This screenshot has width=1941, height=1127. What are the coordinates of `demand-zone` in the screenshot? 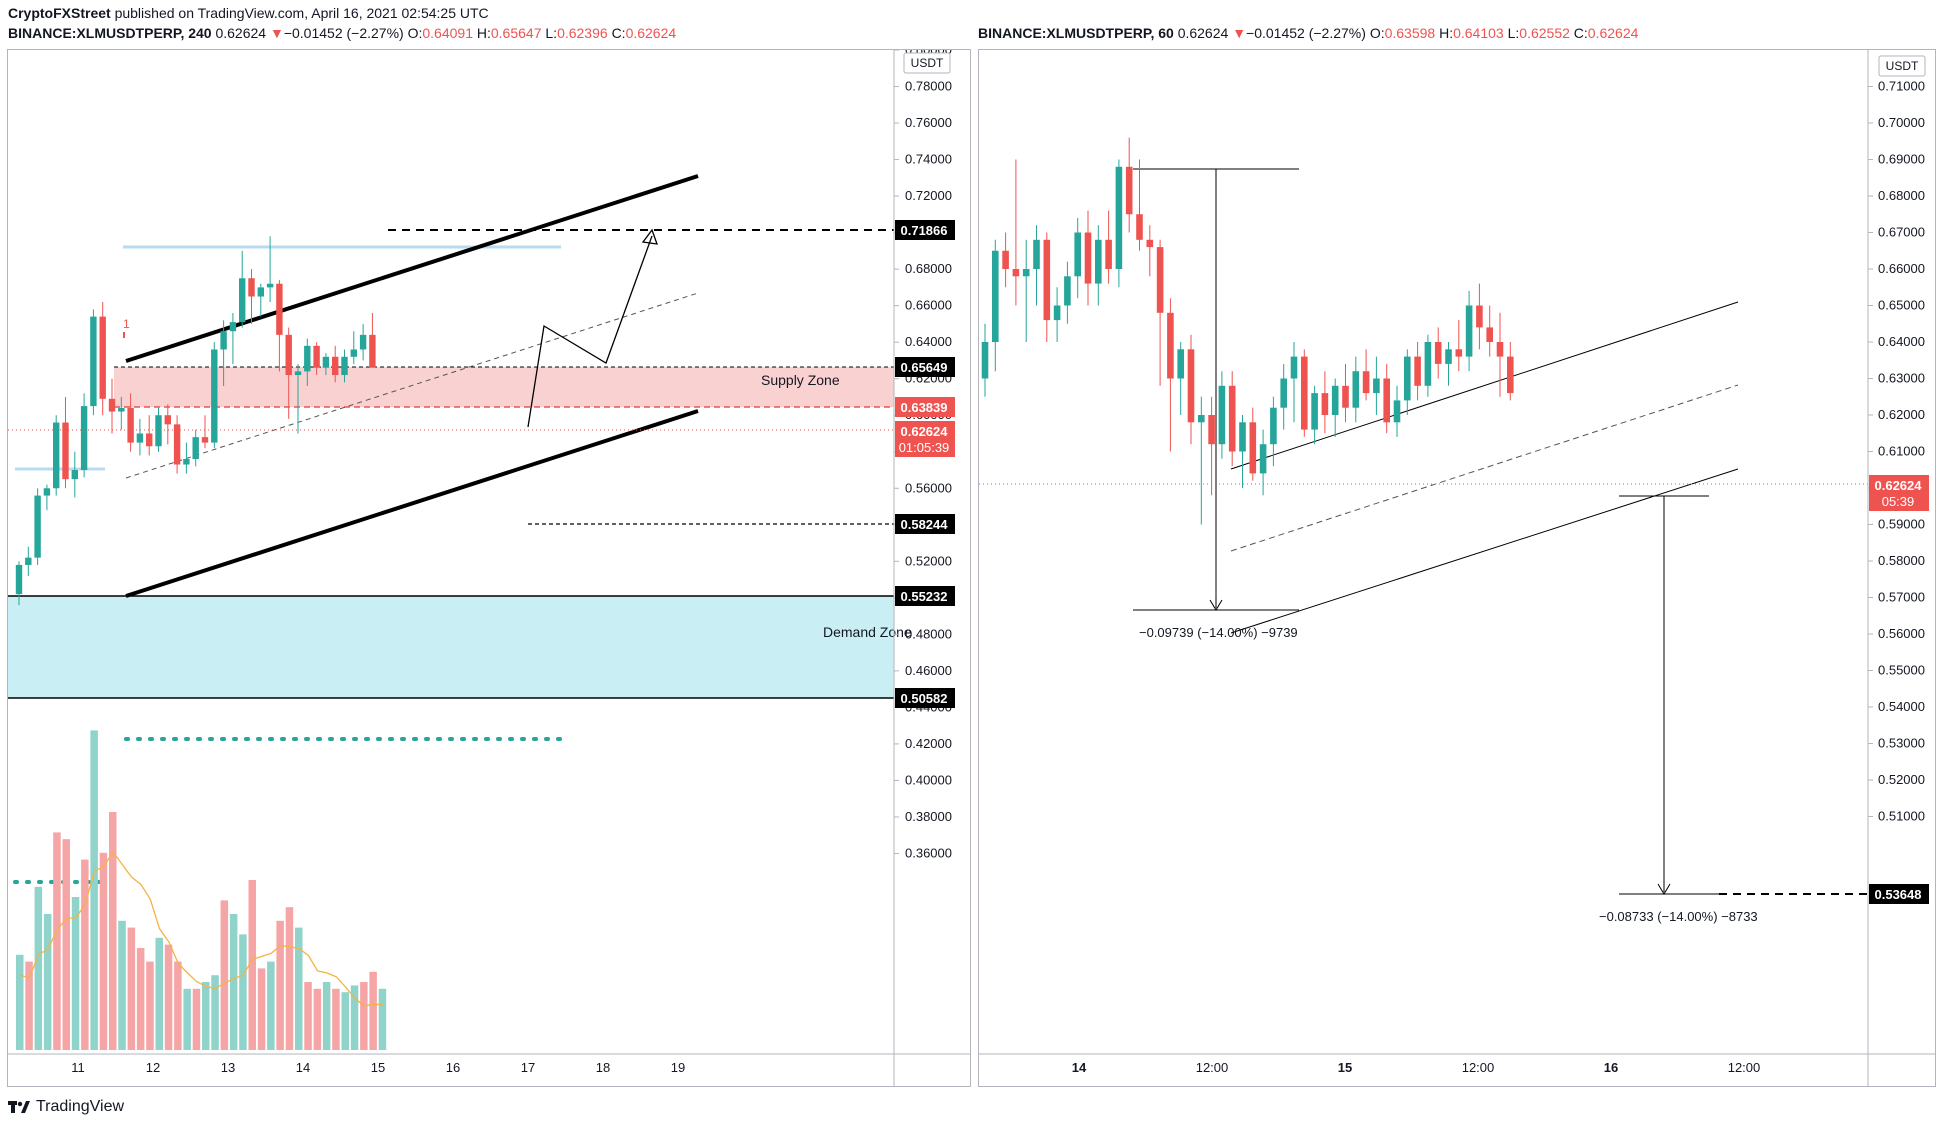 It's located at (451, 647).